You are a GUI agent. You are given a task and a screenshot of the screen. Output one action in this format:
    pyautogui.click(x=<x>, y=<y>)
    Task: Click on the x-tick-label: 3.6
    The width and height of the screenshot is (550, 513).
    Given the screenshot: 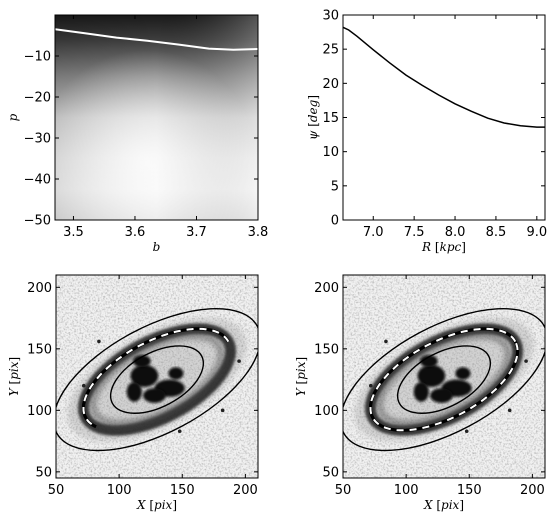 What is the action you would take?
    pyautogui.click(x=135, y=232)
    